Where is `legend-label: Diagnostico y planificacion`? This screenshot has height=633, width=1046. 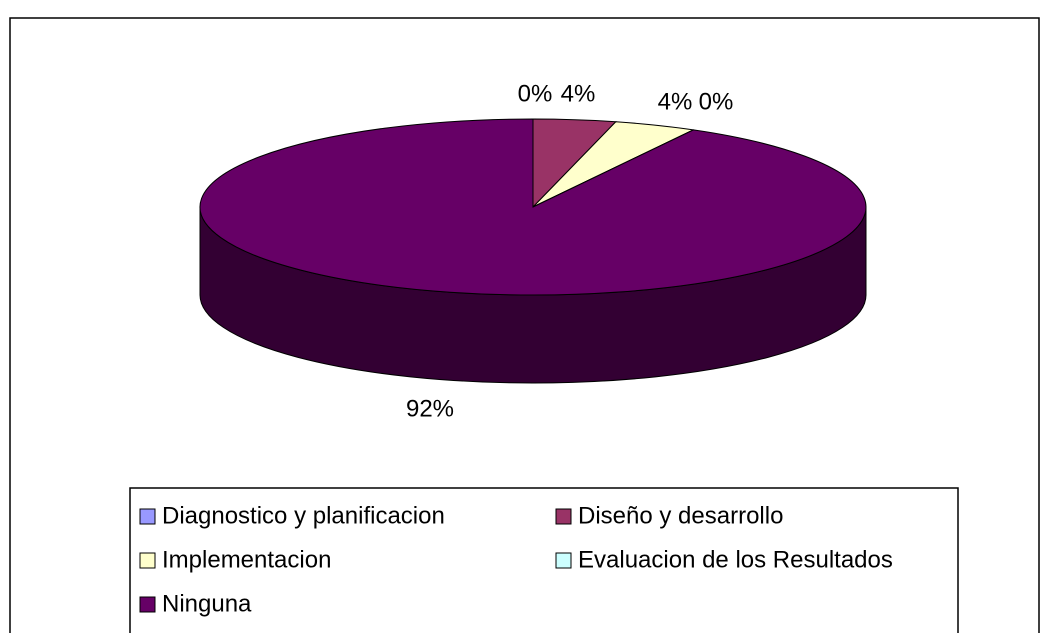
legend-label: Diagnostico y planificacion is located at coordinates (303, 515).